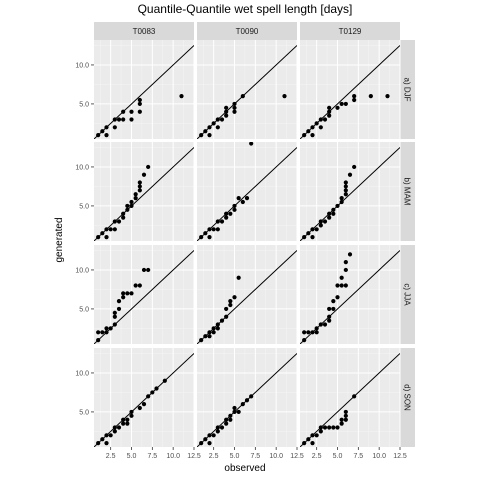 This screenshot has width=480, height=480. What do you see at coordinates (338, 456) in the screenshot?
I see `x-tick-label: 5.0` at bounding box center [338, 456].